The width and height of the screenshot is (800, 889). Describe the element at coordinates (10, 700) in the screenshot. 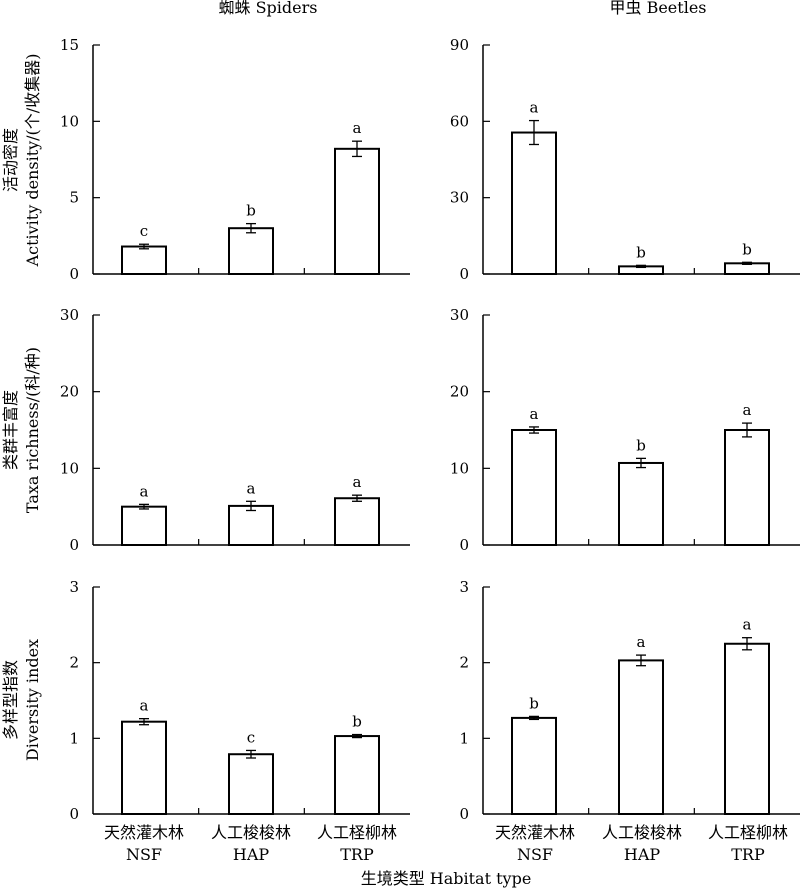

I see `ylabel-row-3-cn: 多样型指数` at that location.